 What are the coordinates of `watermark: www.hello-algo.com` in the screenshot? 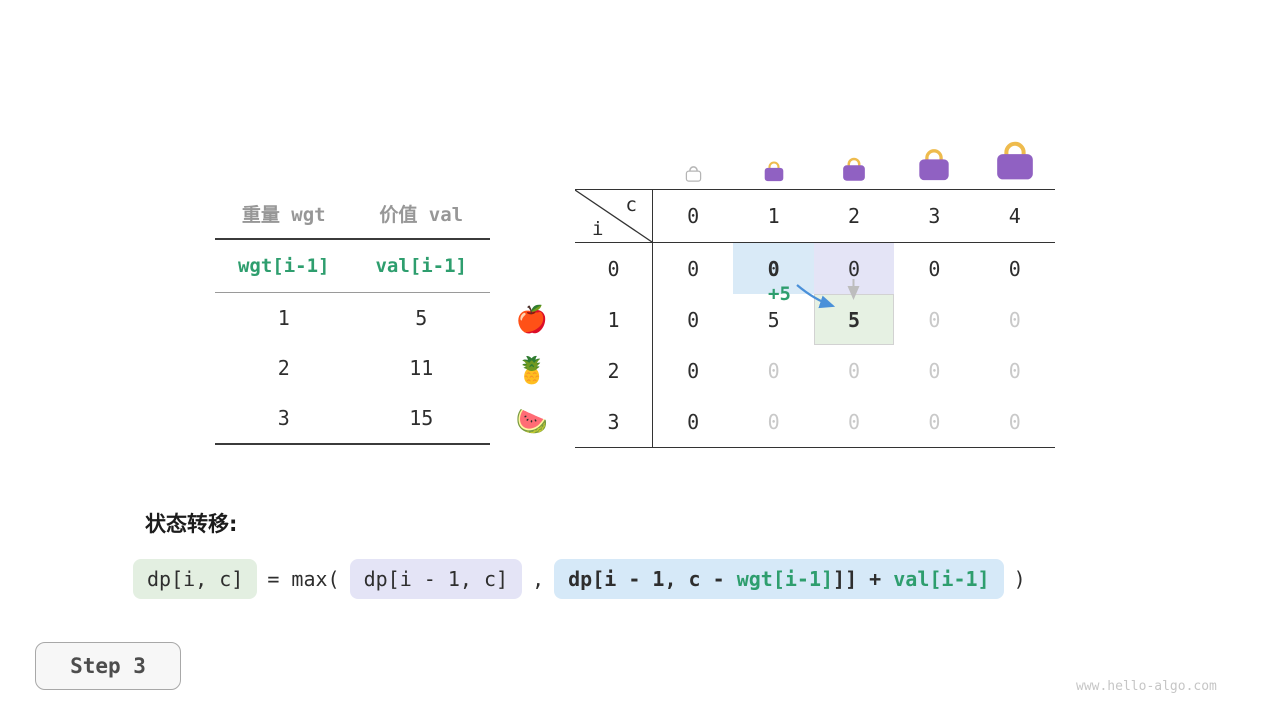 It's located at (1146, 686).